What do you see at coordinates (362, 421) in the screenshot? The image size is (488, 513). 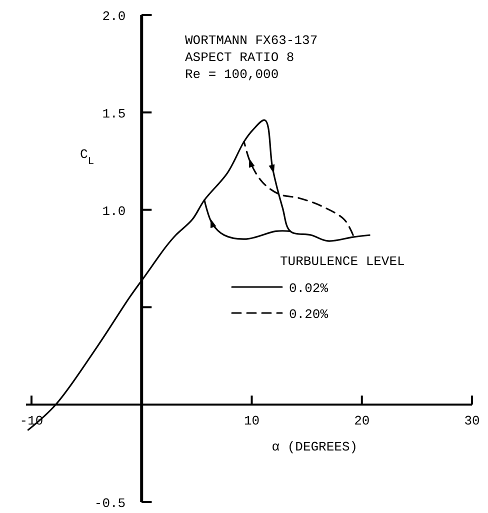 I see `x-tick-label: 20` at bounding box center [362, 421].